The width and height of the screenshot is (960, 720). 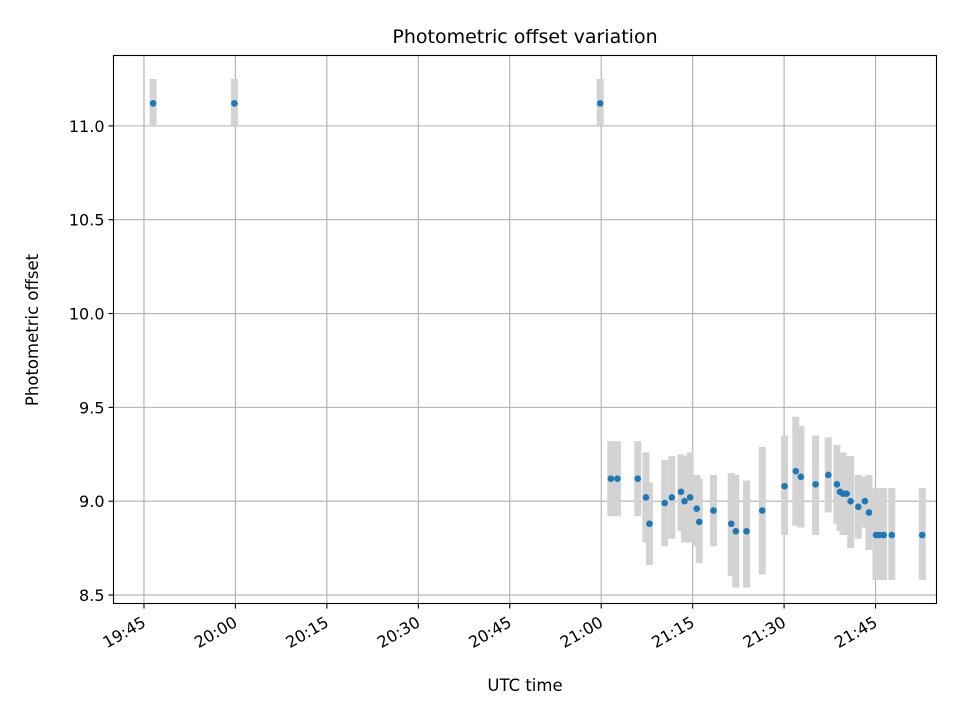 I want to click on x-axis-label: UTC time, so click(x=524, y=685).